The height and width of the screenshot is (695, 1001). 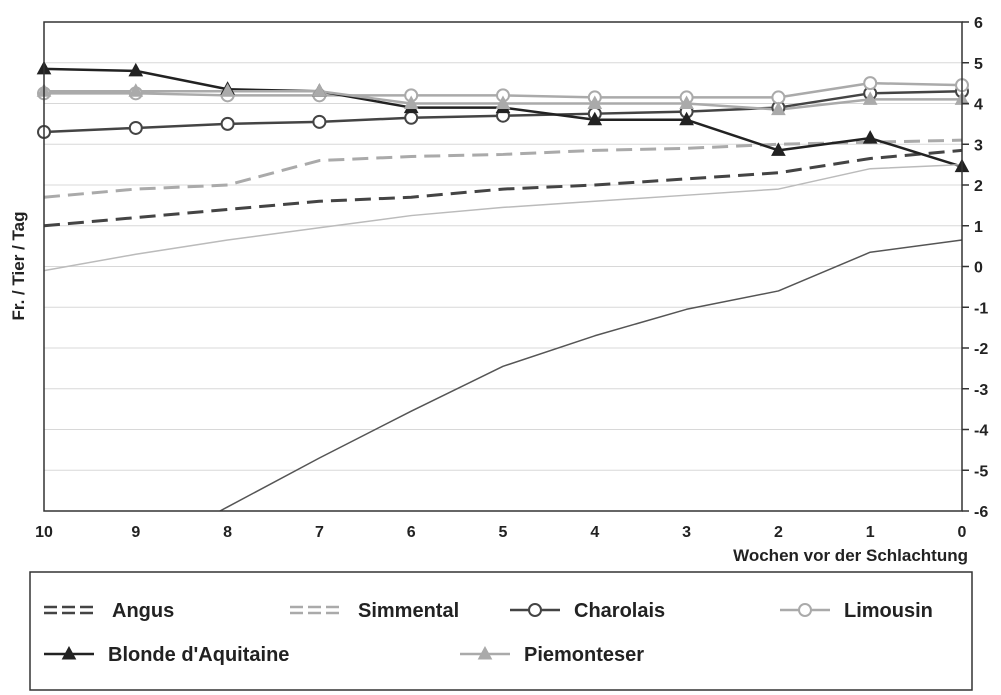 I want to click on legend-item-simmental: Simmental, so click(x=374, y=611).